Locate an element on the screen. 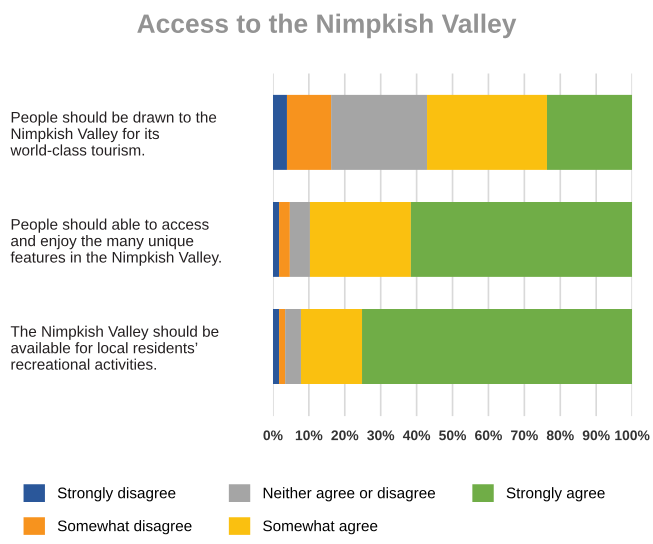  x-tick-label: 10% is located at coordinates (309, 435).